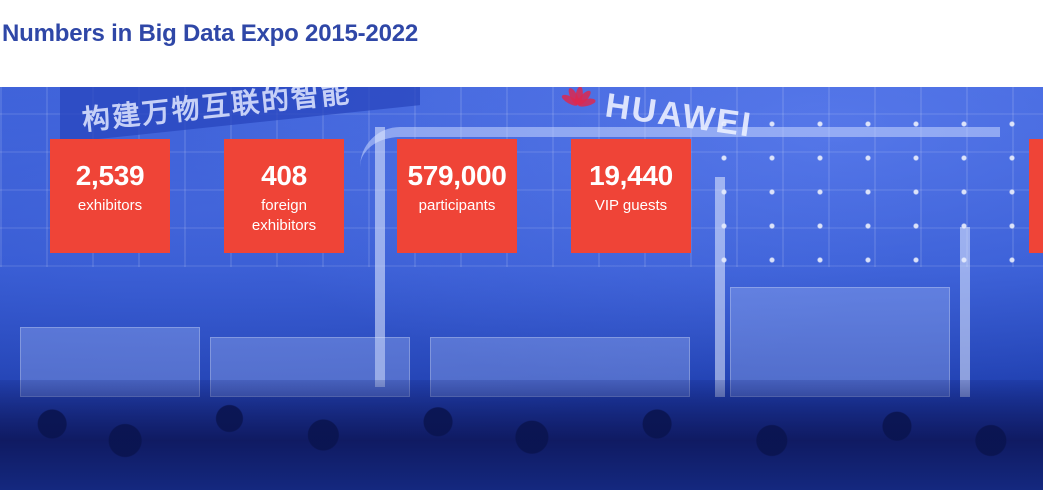  I want to click on stat-label: exhibitors, so click(110, 205).